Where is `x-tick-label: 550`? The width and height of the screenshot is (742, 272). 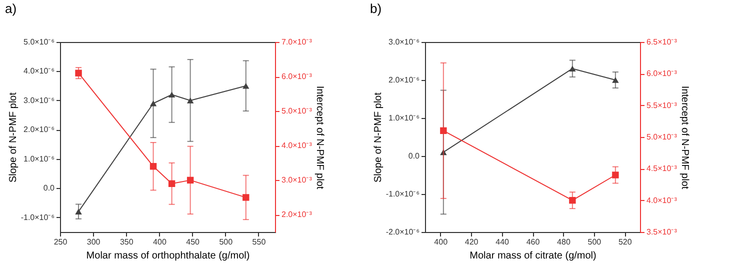 x-tick-label: 550 is located at coordinates (259, 242).